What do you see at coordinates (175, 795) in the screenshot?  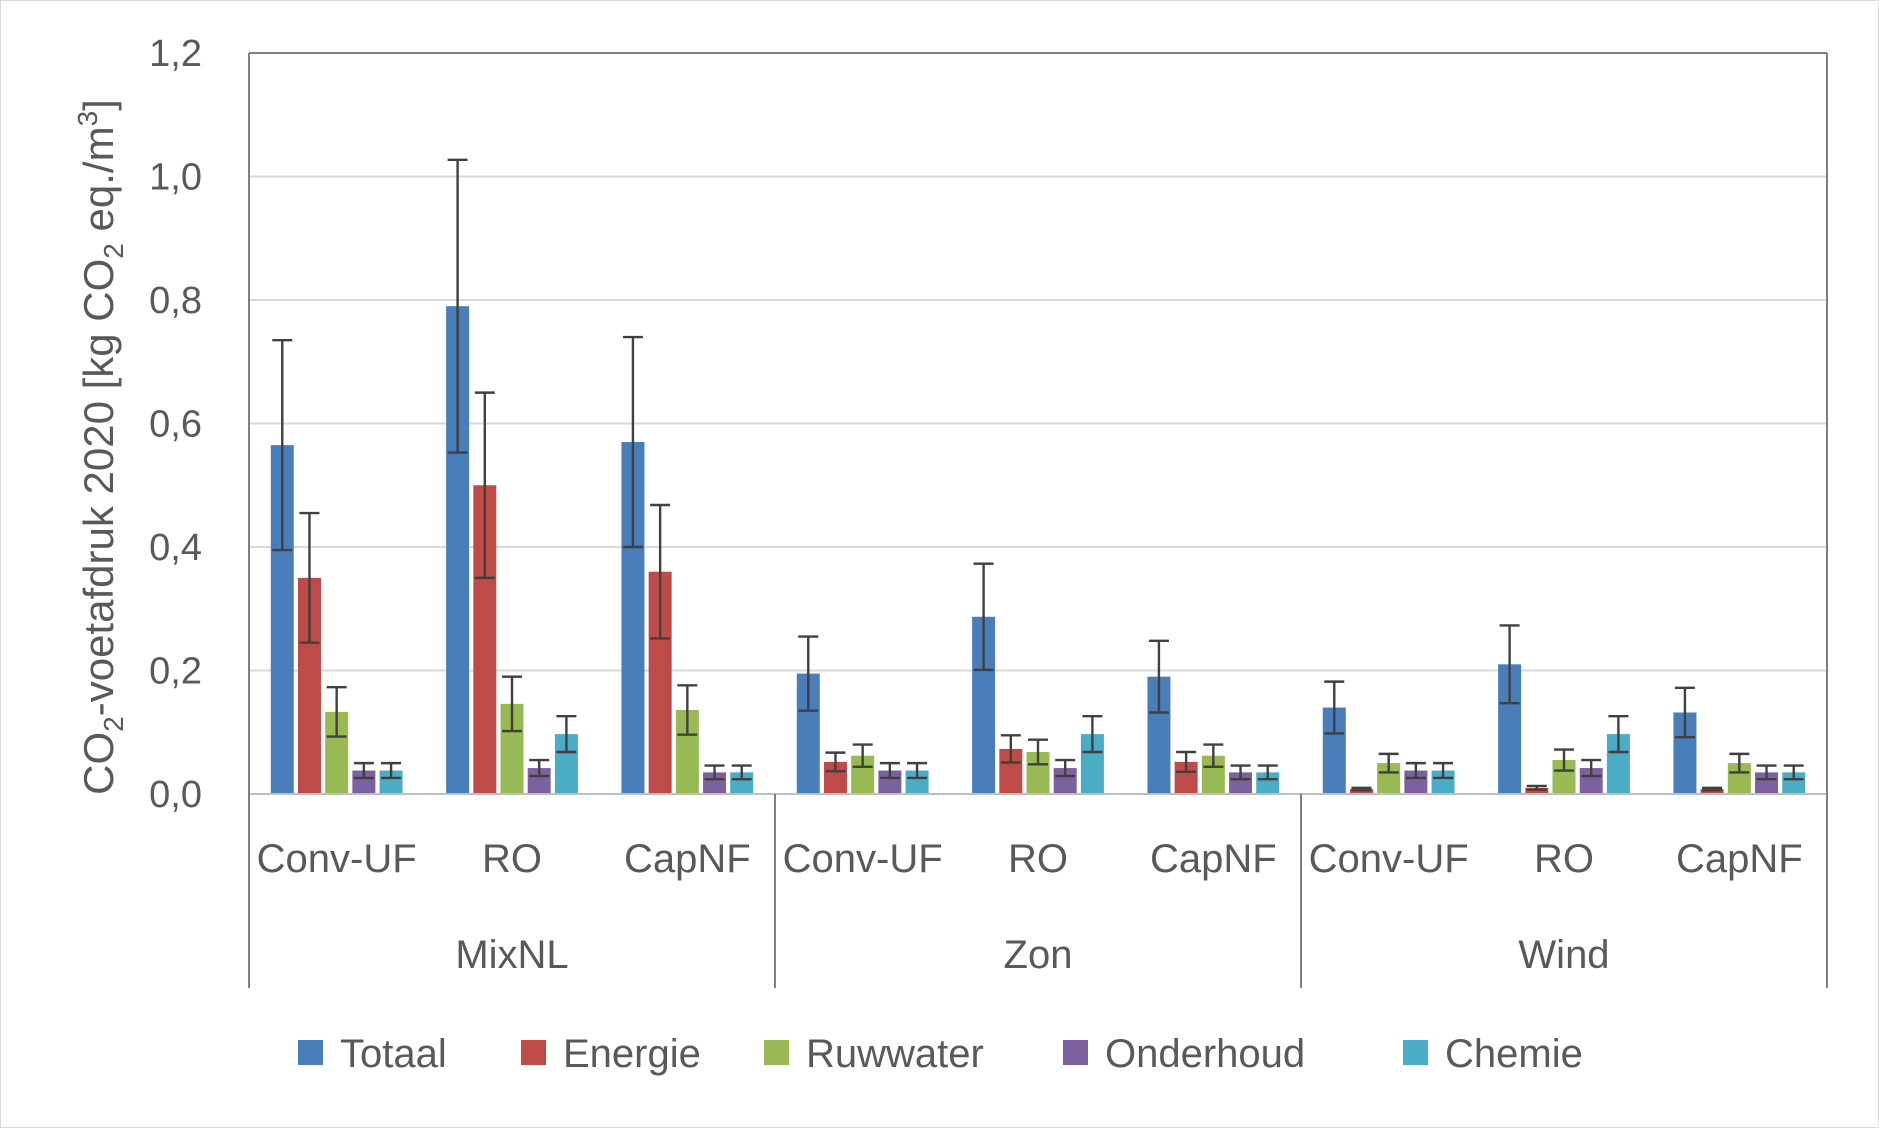 I see `y-tick-label: 0,0` at bounding box center [175, 795].